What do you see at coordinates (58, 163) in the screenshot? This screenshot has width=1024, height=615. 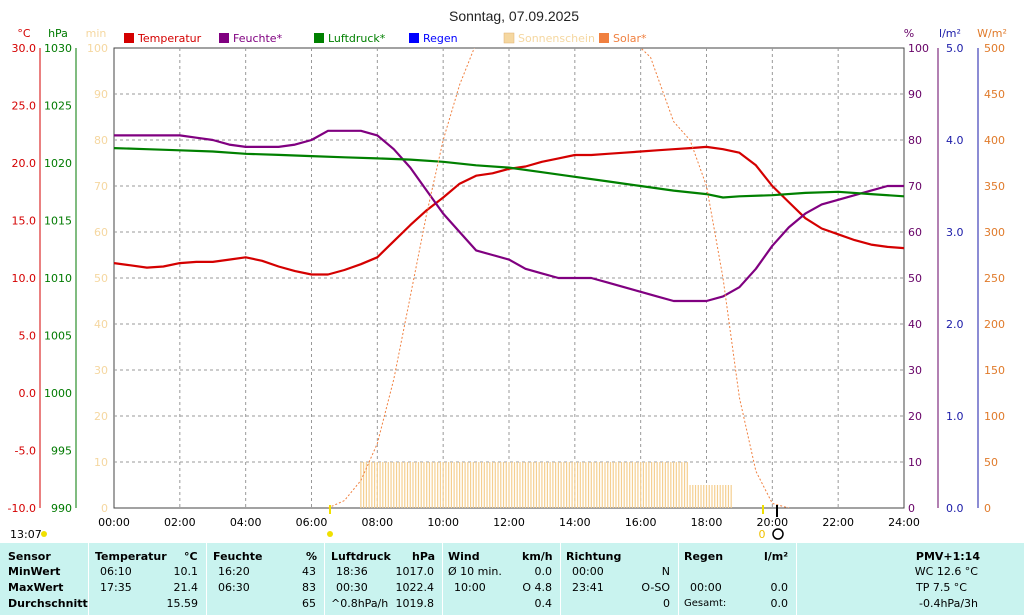 I see `press-tick-label: 1020` at bounding box center [58, 163].